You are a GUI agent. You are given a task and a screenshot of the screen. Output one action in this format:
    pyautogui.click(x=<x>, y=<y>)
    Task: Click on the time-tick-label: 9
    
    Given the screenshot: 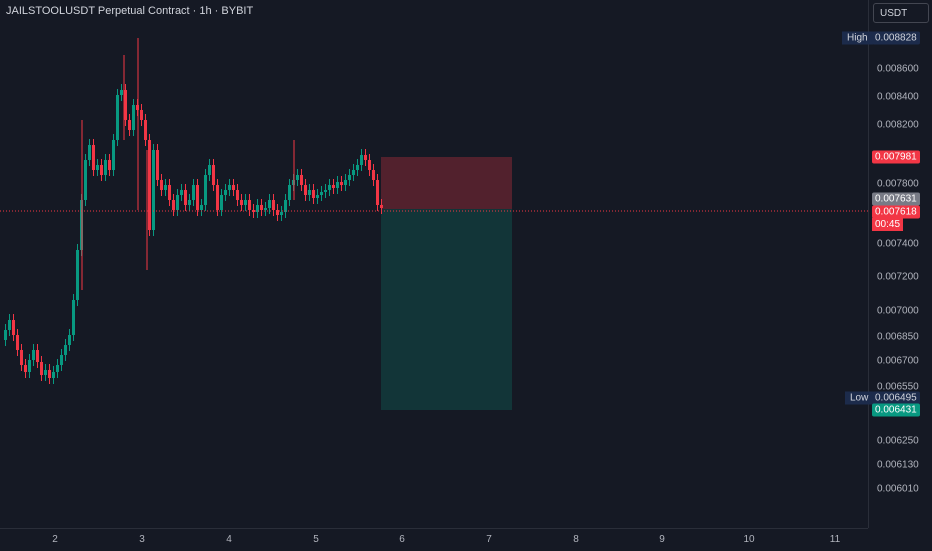 What is the action you would take?
    pyautogui.click(x=662, y=539)
    